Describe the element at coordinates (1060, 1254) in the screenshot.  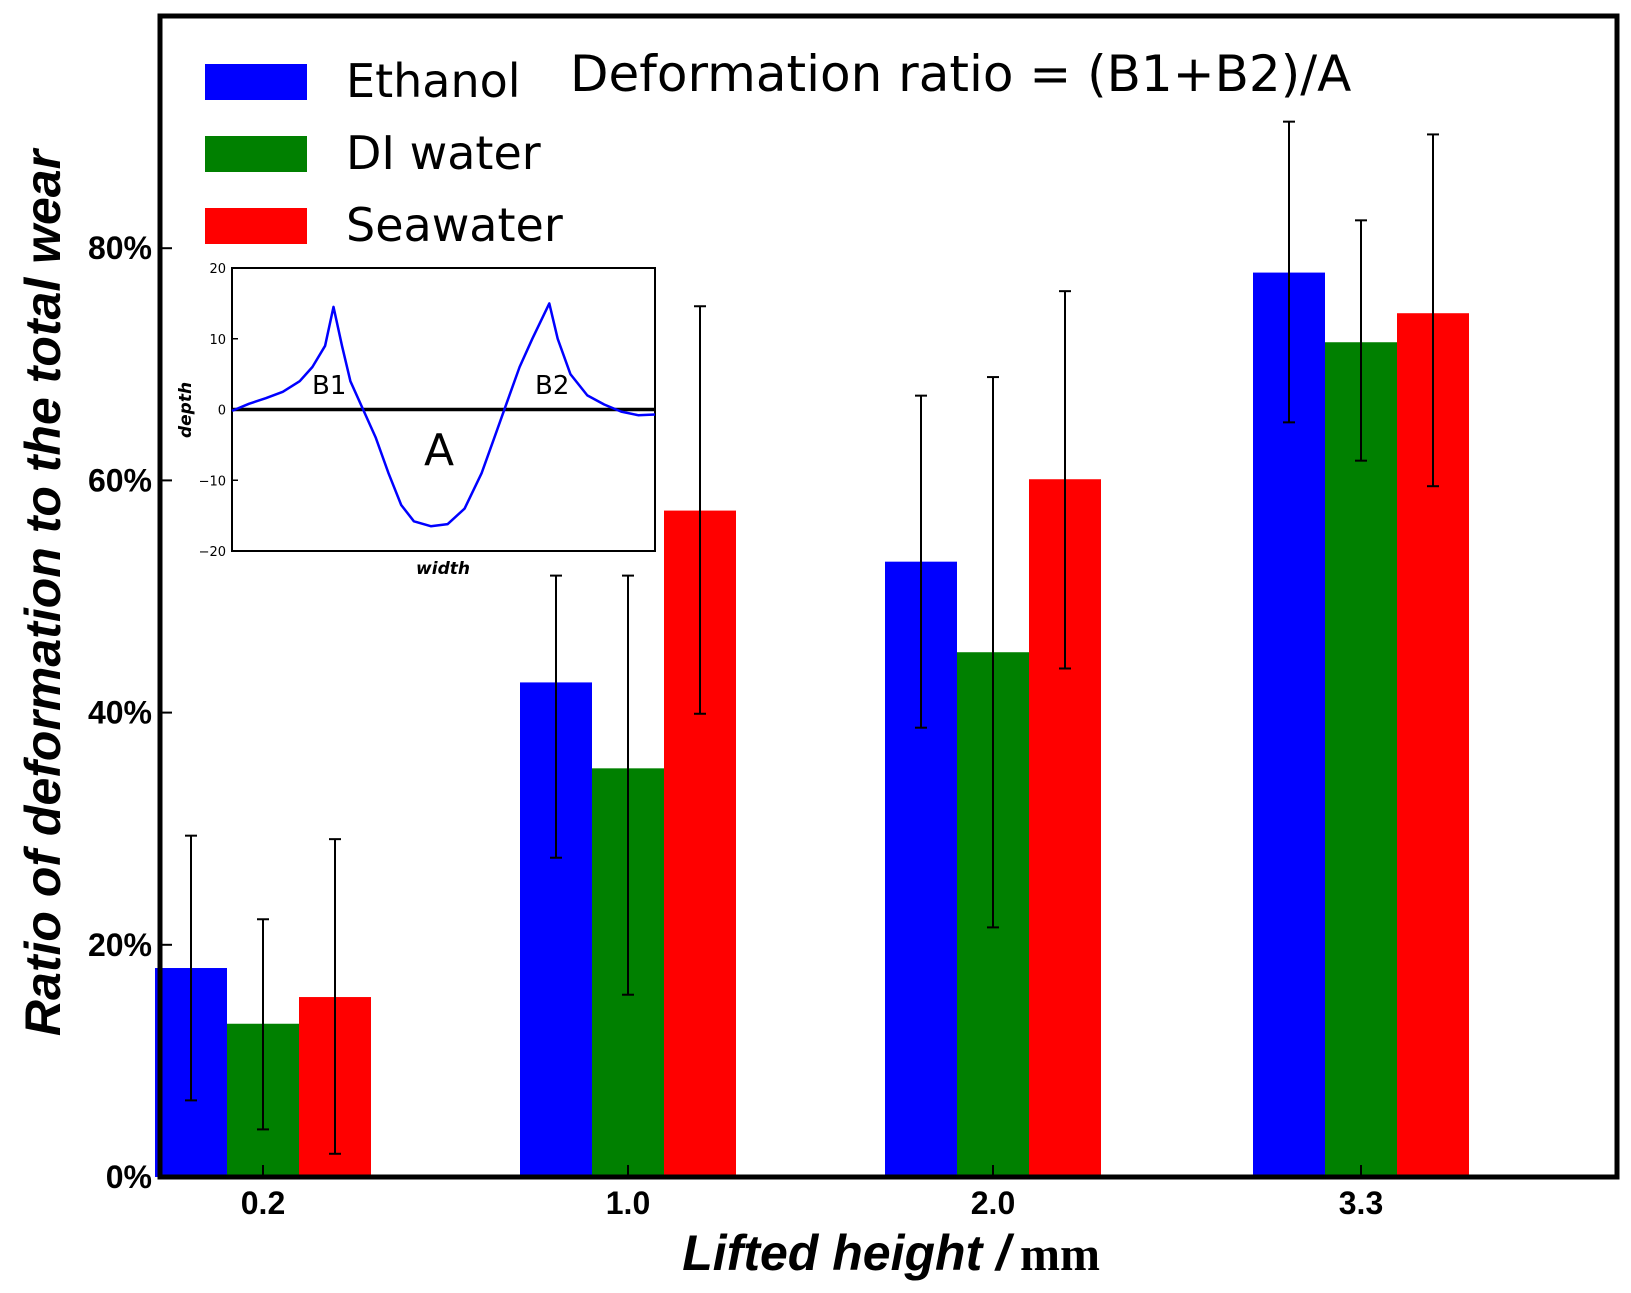
I see `x-axis-unit: mm` at that location.